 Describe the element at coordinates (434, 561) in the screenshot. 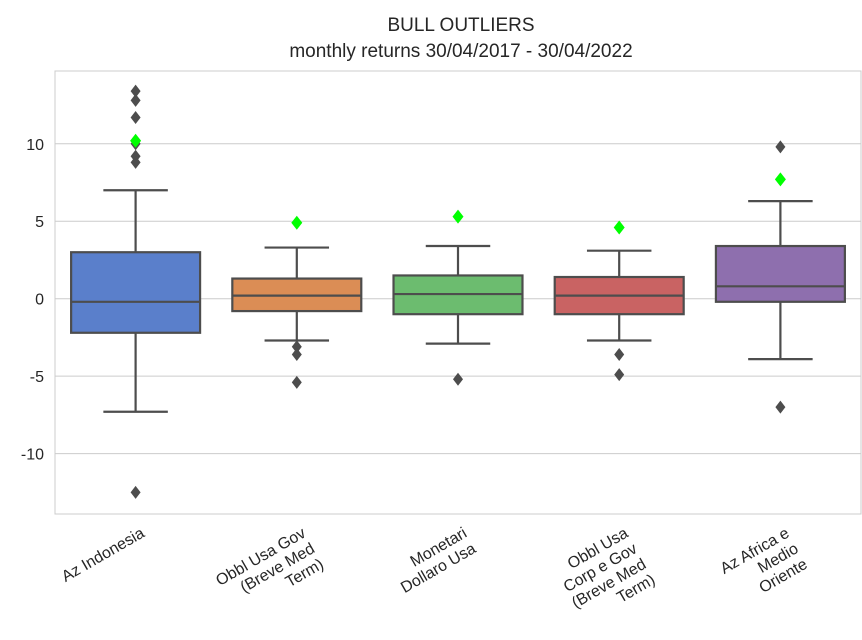

I see `x-tick-label: MonetariDollaro Usa` at that location.